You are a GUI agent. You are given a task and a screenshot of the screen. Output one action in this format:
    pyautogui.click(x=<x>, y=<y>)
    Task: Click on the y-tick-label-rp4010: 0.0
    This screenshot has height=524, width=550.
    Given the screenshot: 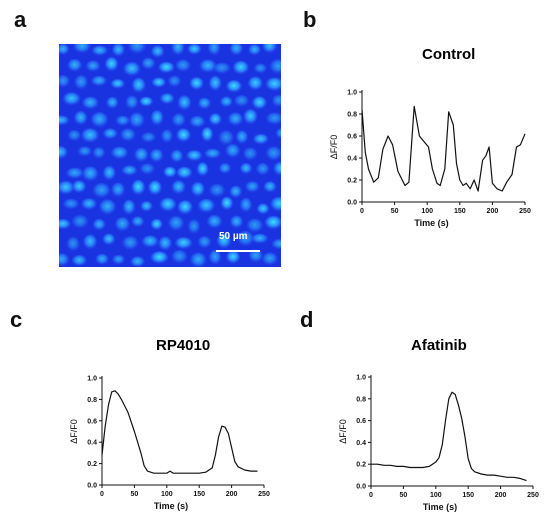 What is the action you would take?
    pyautogui.click(x=92, y=486)
    